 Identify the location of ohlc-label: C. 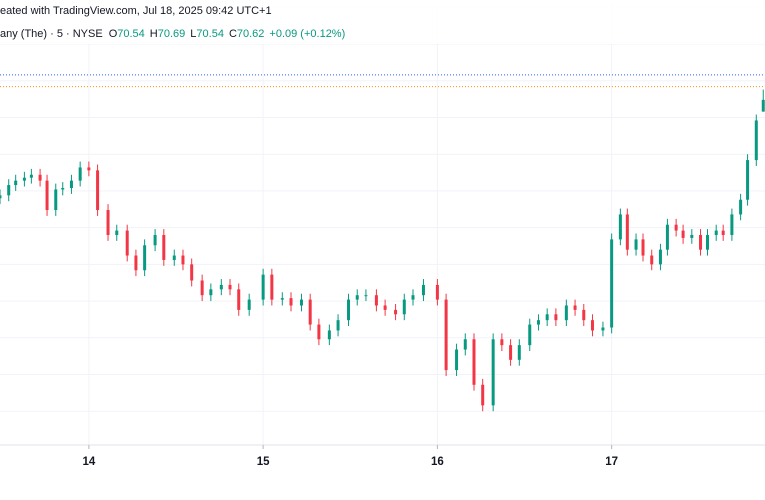
(233, 34).